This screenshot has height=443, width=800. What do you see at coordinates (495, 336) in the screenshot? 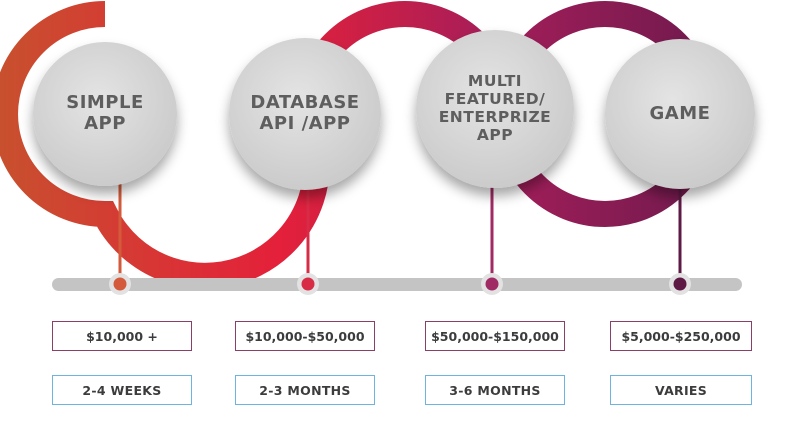
I see `price-box: $50,000-$150,000` at bounding box center [495, 336].